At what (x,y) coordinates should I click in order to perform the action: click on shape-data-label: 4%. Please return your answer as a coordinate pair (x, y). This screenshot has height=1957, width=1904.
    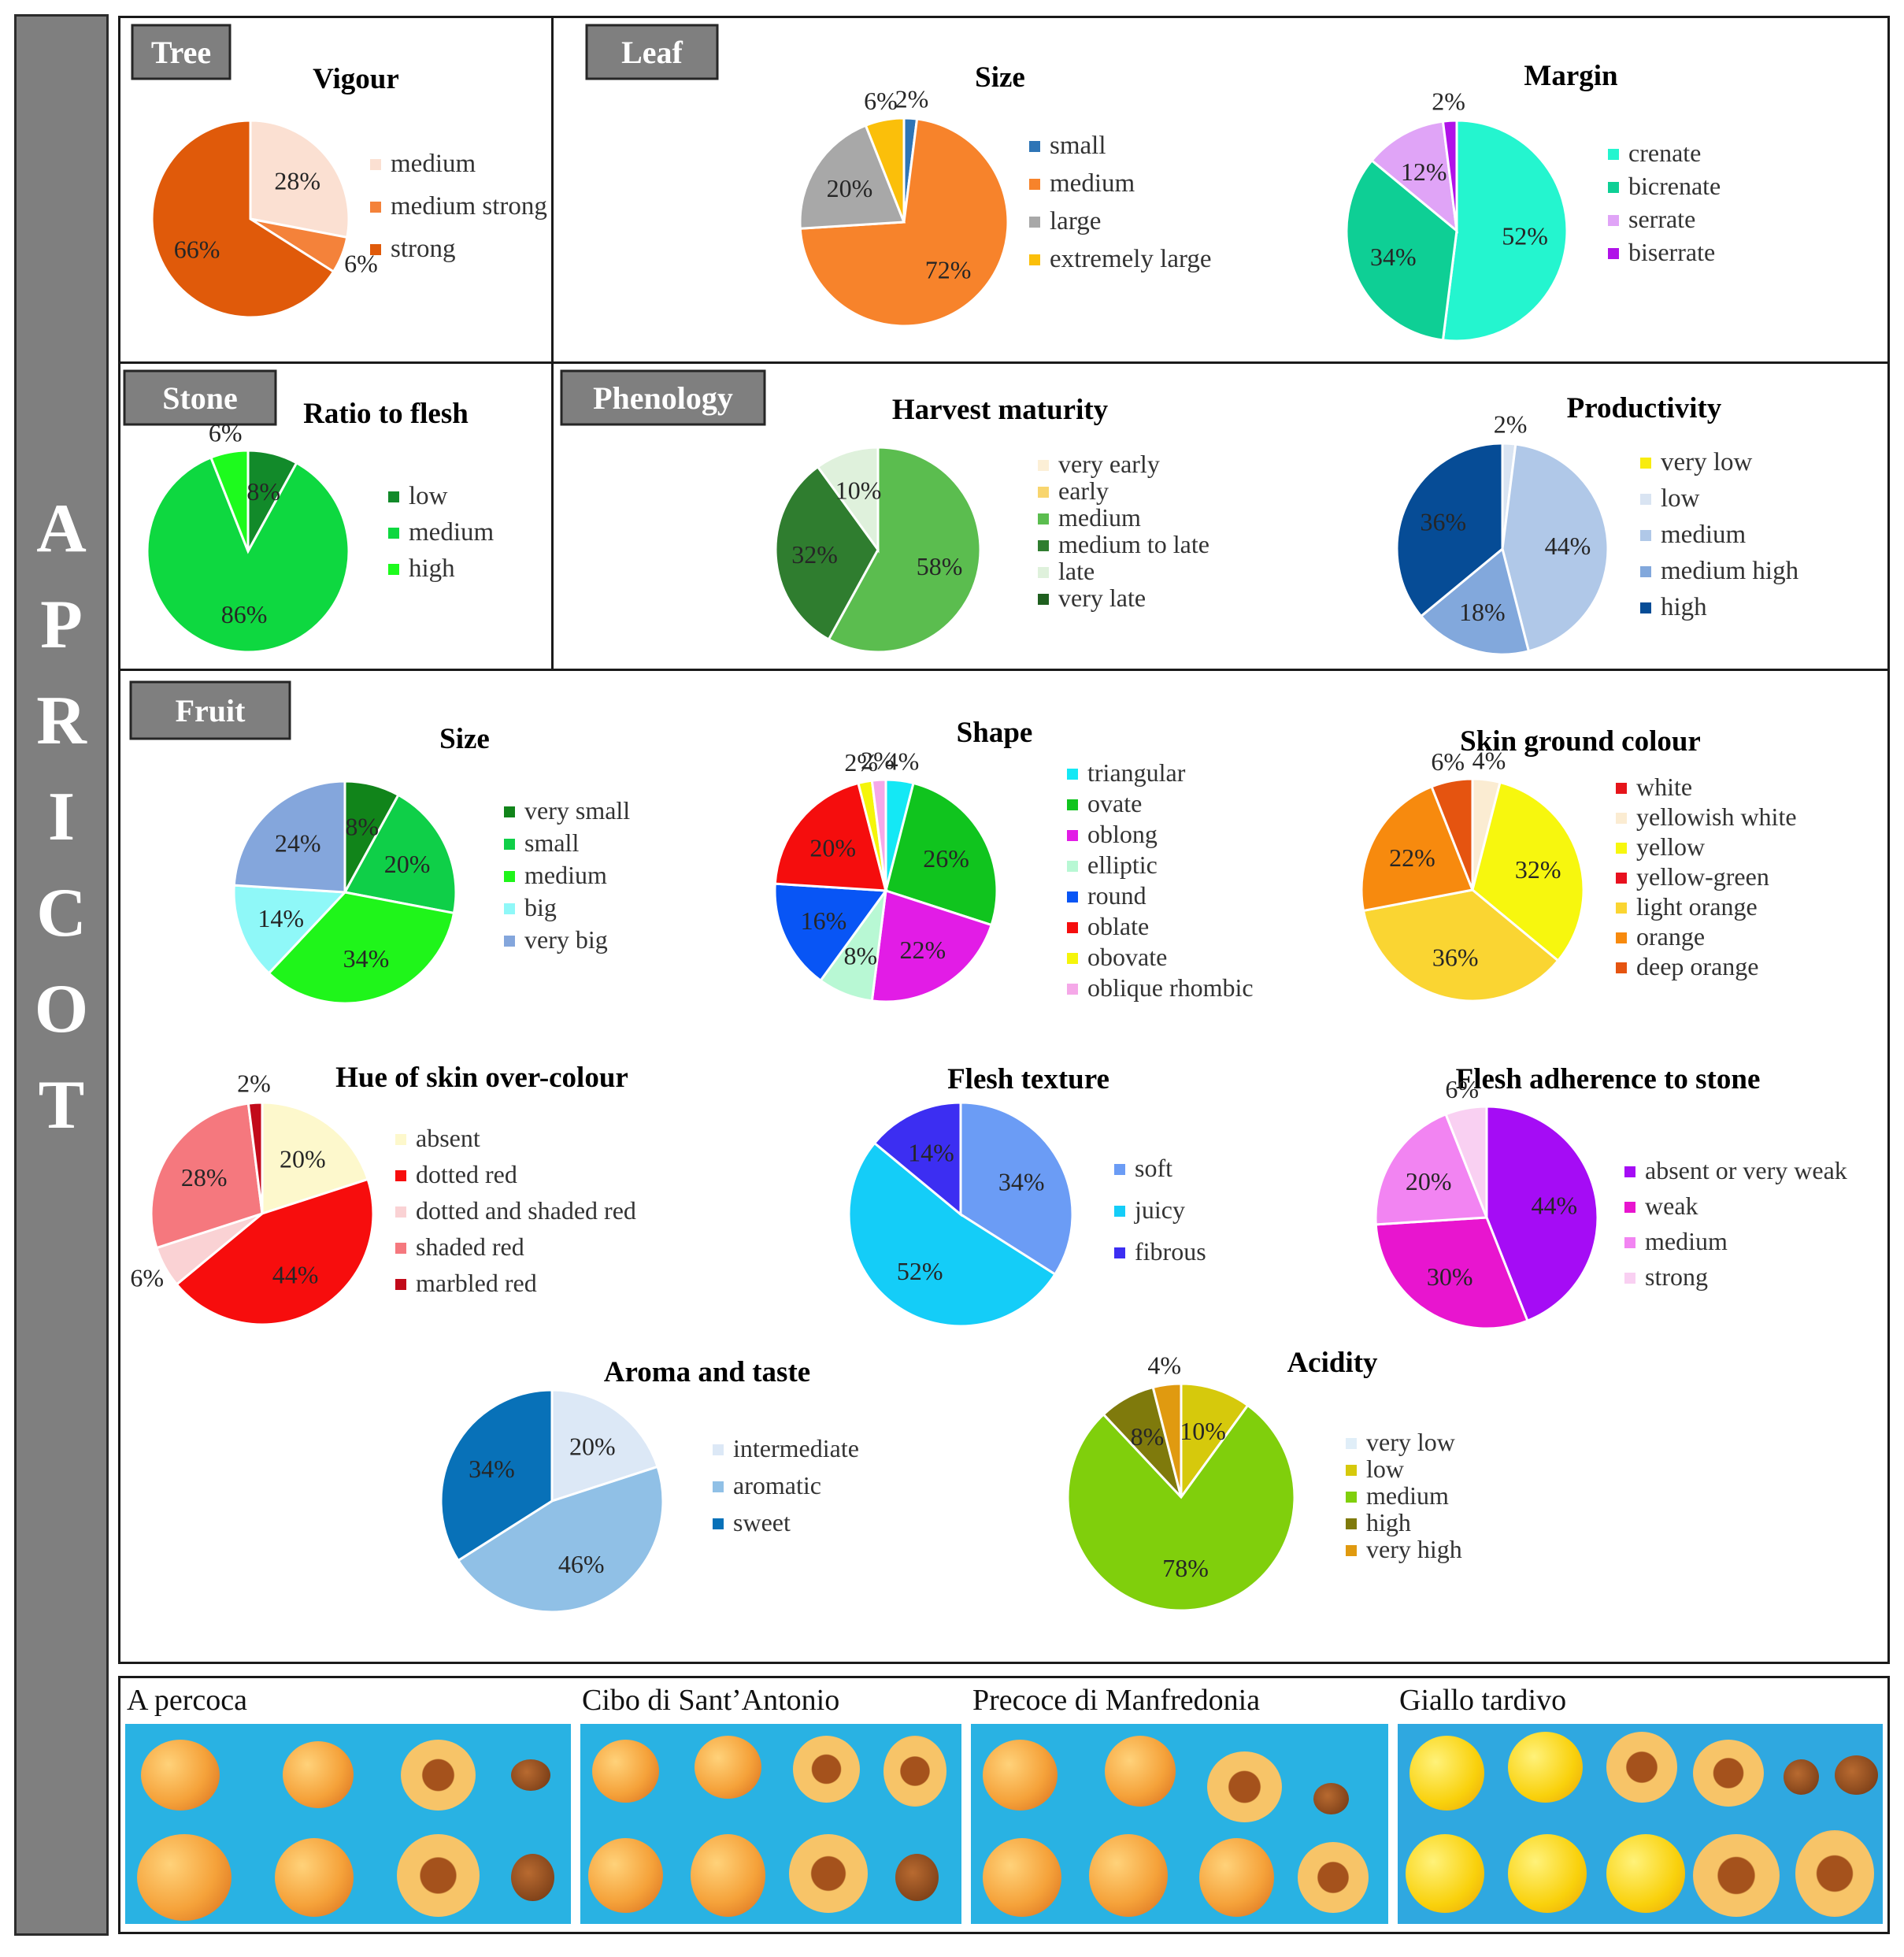
    Looking at the image, I should click on (903, 761).